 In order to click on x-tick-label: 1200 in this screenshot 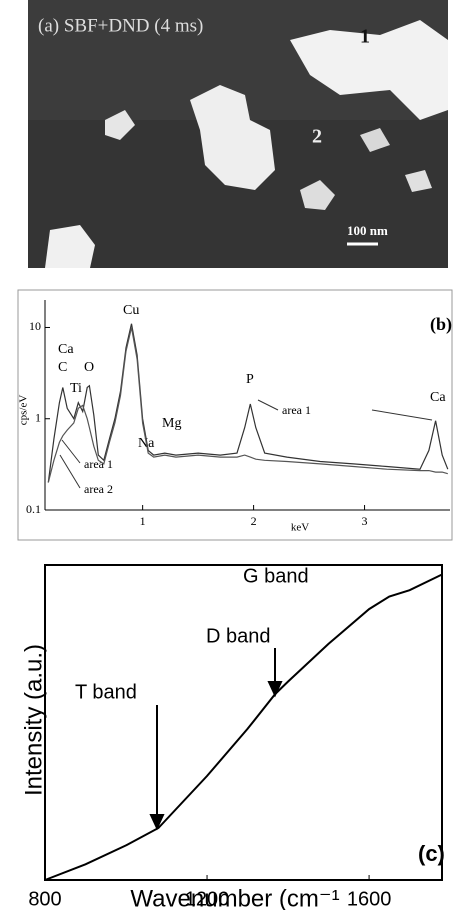, I will do `click(207, 899)`.